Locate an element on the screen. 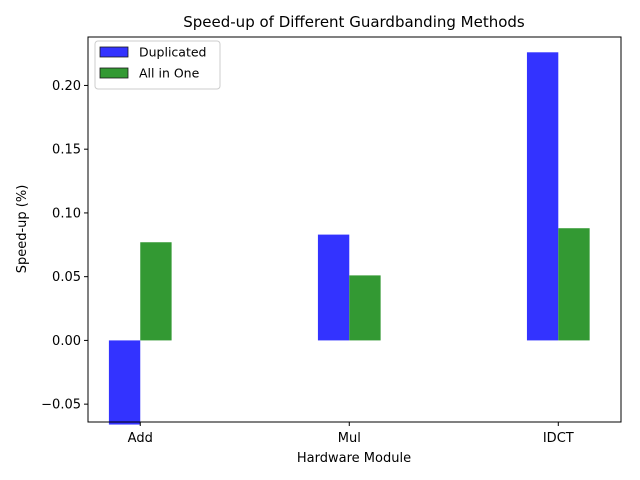 The image size is (640, 480). y-tick-label: −0.05 is located at coordinates (61, 405).